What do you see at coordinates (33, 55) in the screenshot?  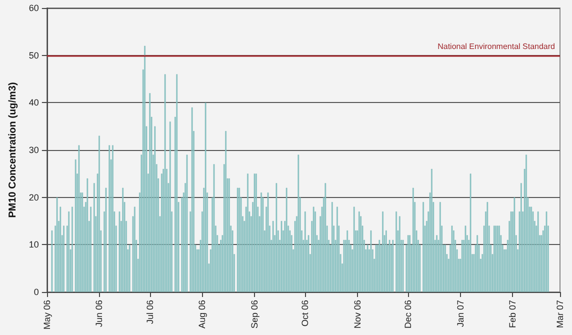 I see `y-tick-label: 50` at bounding box center [33, 55].